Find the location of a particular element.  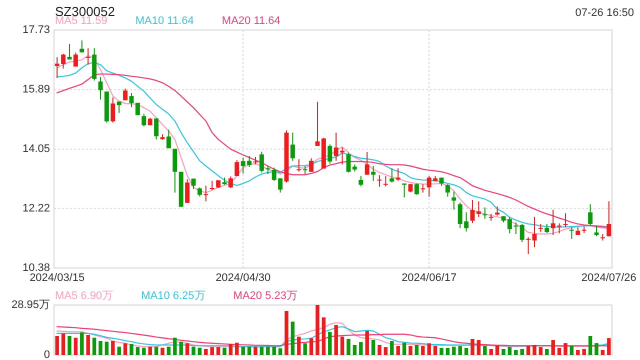

y-tick-label: 15.89 is located at coordinates (36, 90).